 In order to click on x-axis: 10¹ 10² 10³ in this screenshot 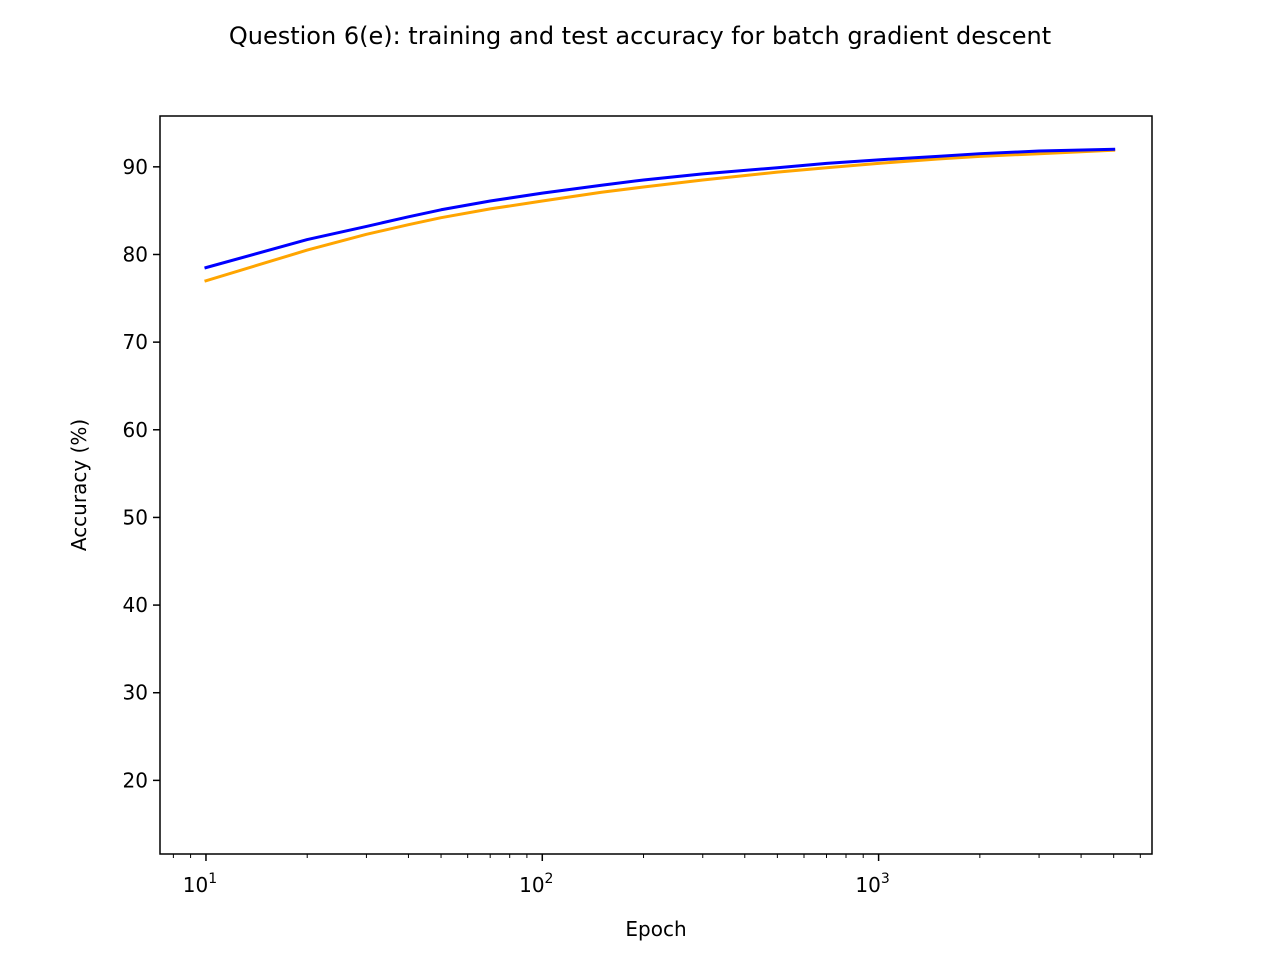, I will do `click(656, 875)`.